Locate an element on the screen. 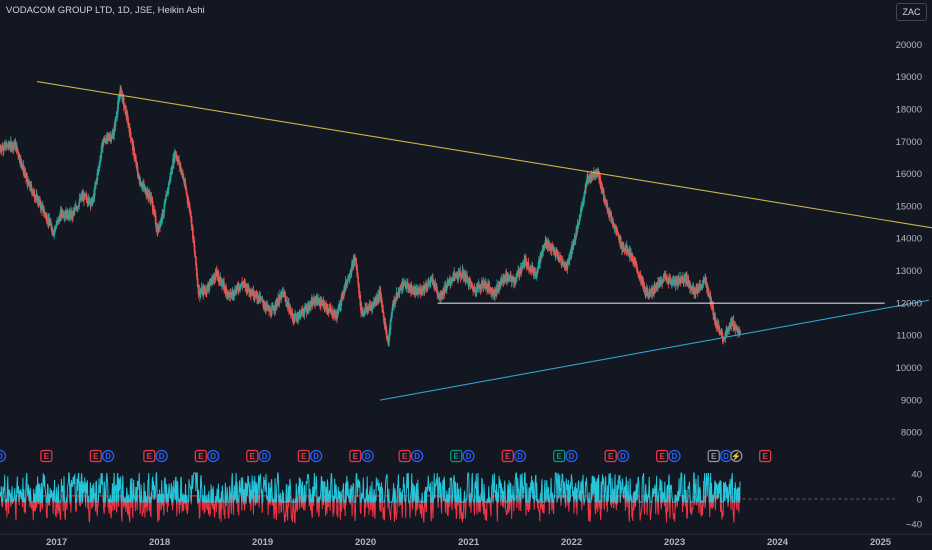 The width and height of the screenshot is (932, 550). currency-button: ZAC is located at coordinates (911, 12).